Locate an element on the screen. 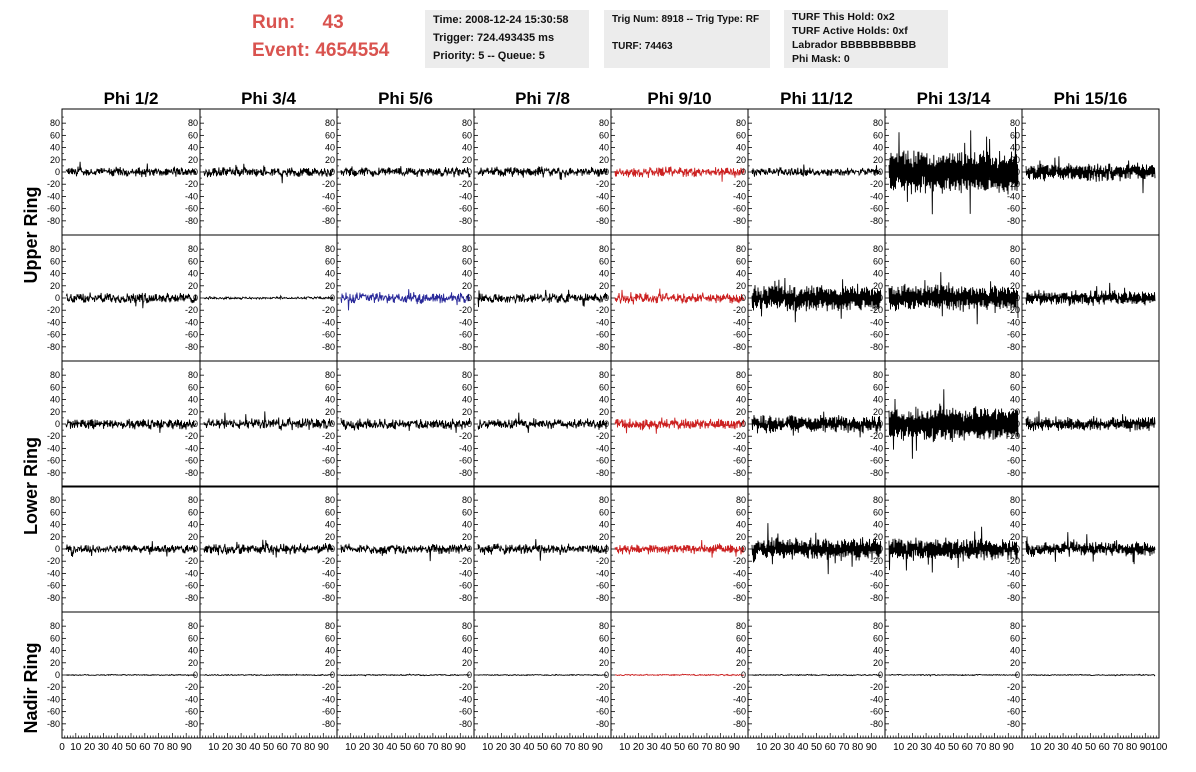 The image size is (1196, 772). event-label: Event: is located at coordinates (281, 50).